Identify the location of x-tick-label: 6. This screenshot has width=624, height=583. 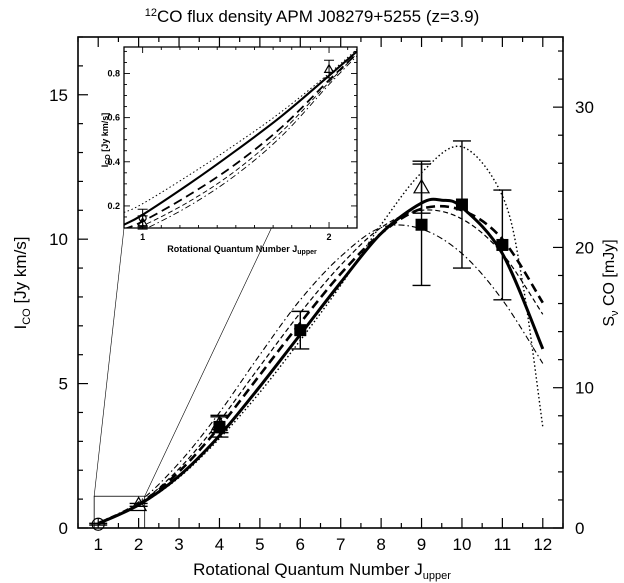
(300, 544).